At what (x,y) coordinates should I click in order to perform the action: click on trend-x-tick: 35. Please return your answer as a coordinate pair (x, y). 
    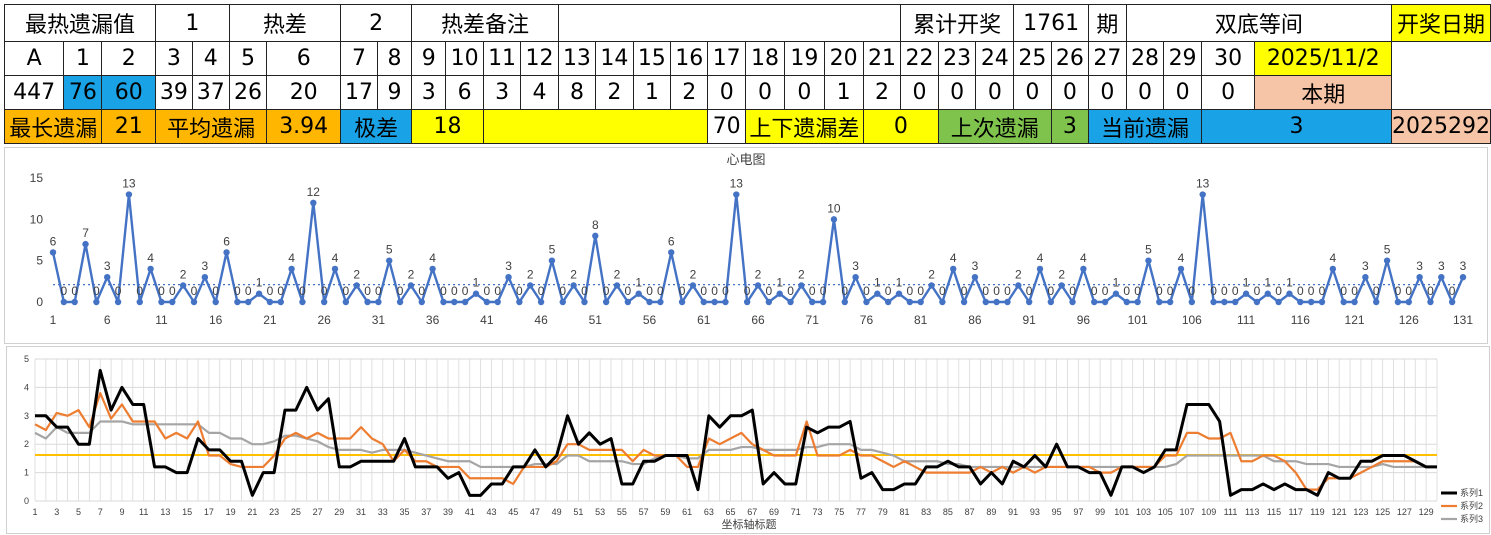
    Looking at the image, I should click on (405, 512).